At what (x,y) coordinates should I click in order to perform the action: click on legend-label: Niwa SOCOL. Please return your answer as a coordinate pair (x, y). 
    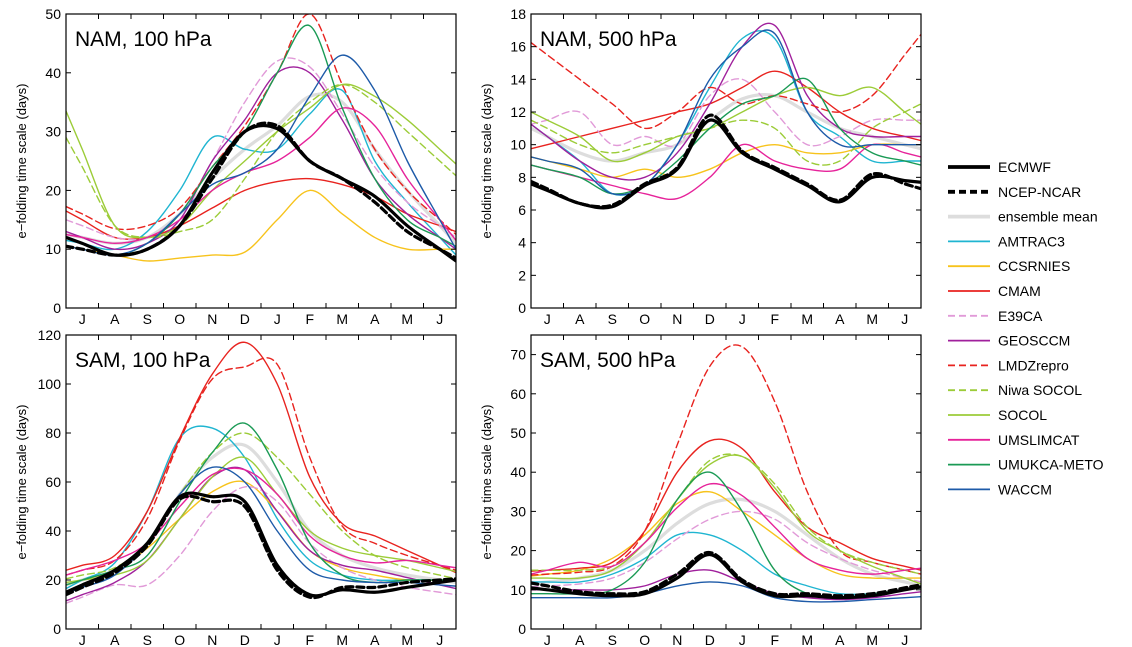
    Looking at the image, I should click on (1040, 390).